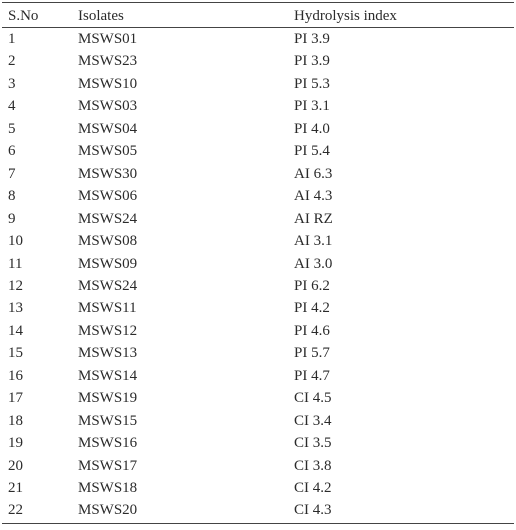 This screenshot has height=530, width=516. I want to click on table-cell: MSWS09, so click(108, 263).